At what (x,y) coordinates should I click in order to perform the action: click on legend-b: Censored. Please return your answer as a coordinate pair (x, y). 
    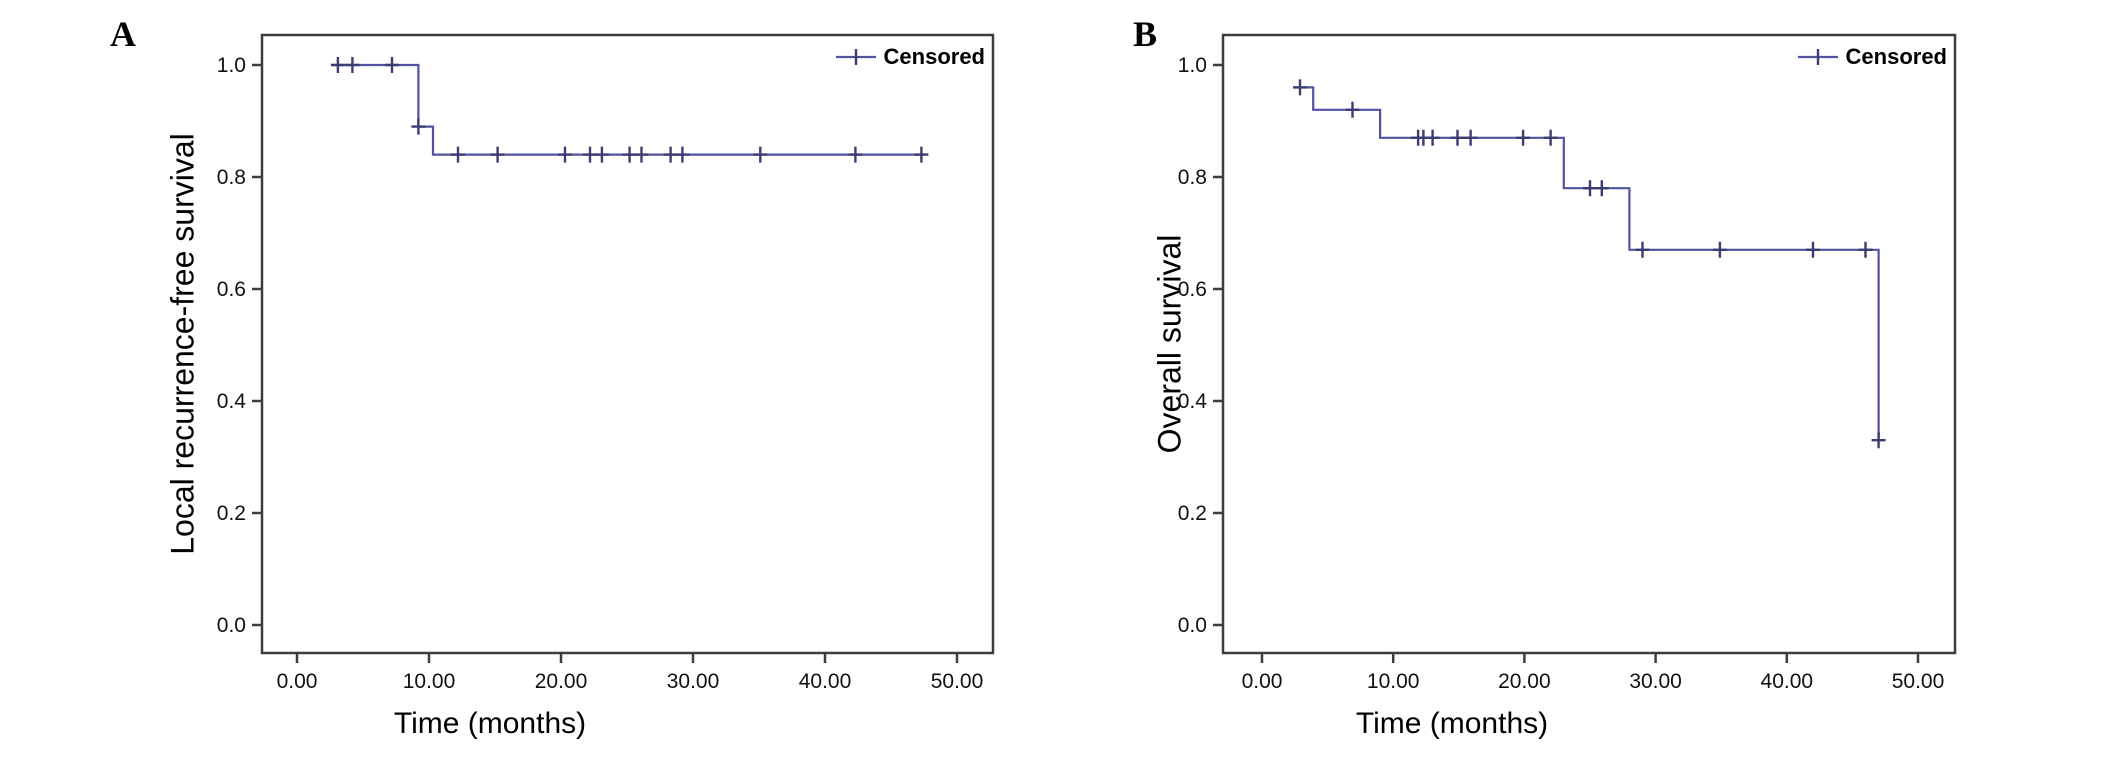
    Looking at the image, I should click on (1872, 57).